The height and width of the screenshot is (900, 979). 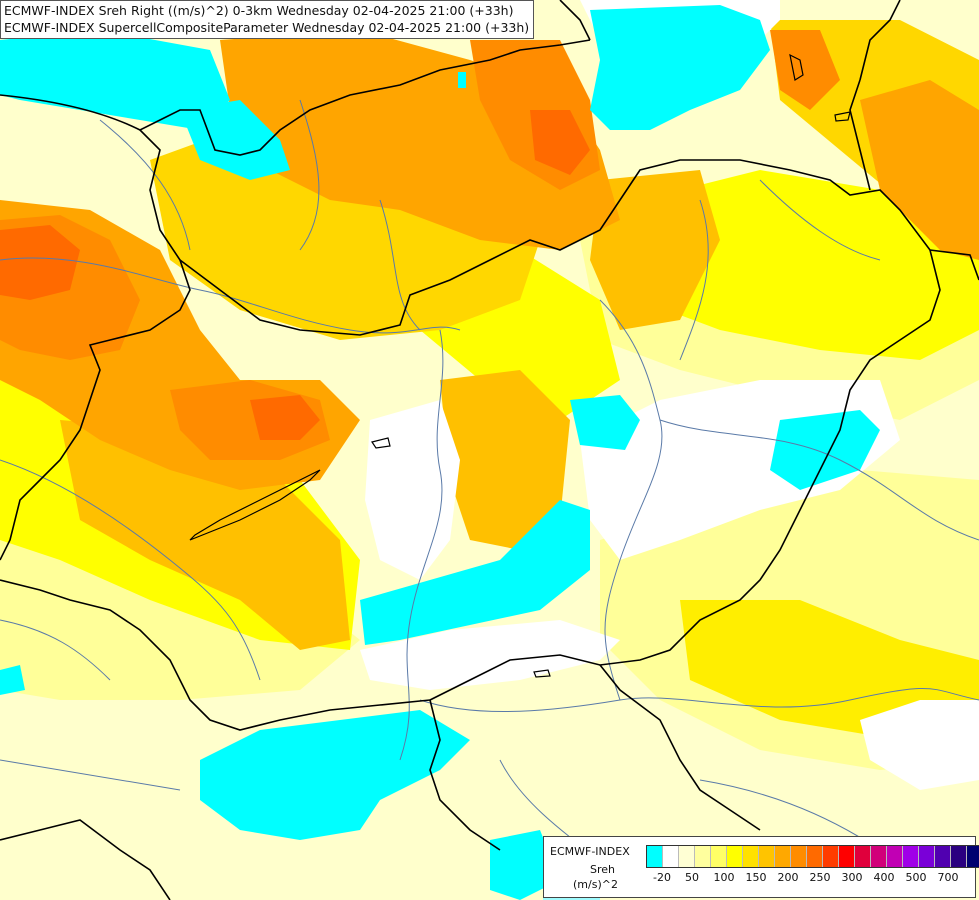 I want to click on legend-provider: ECMWF-INDEX, so click(x=590, y=851).